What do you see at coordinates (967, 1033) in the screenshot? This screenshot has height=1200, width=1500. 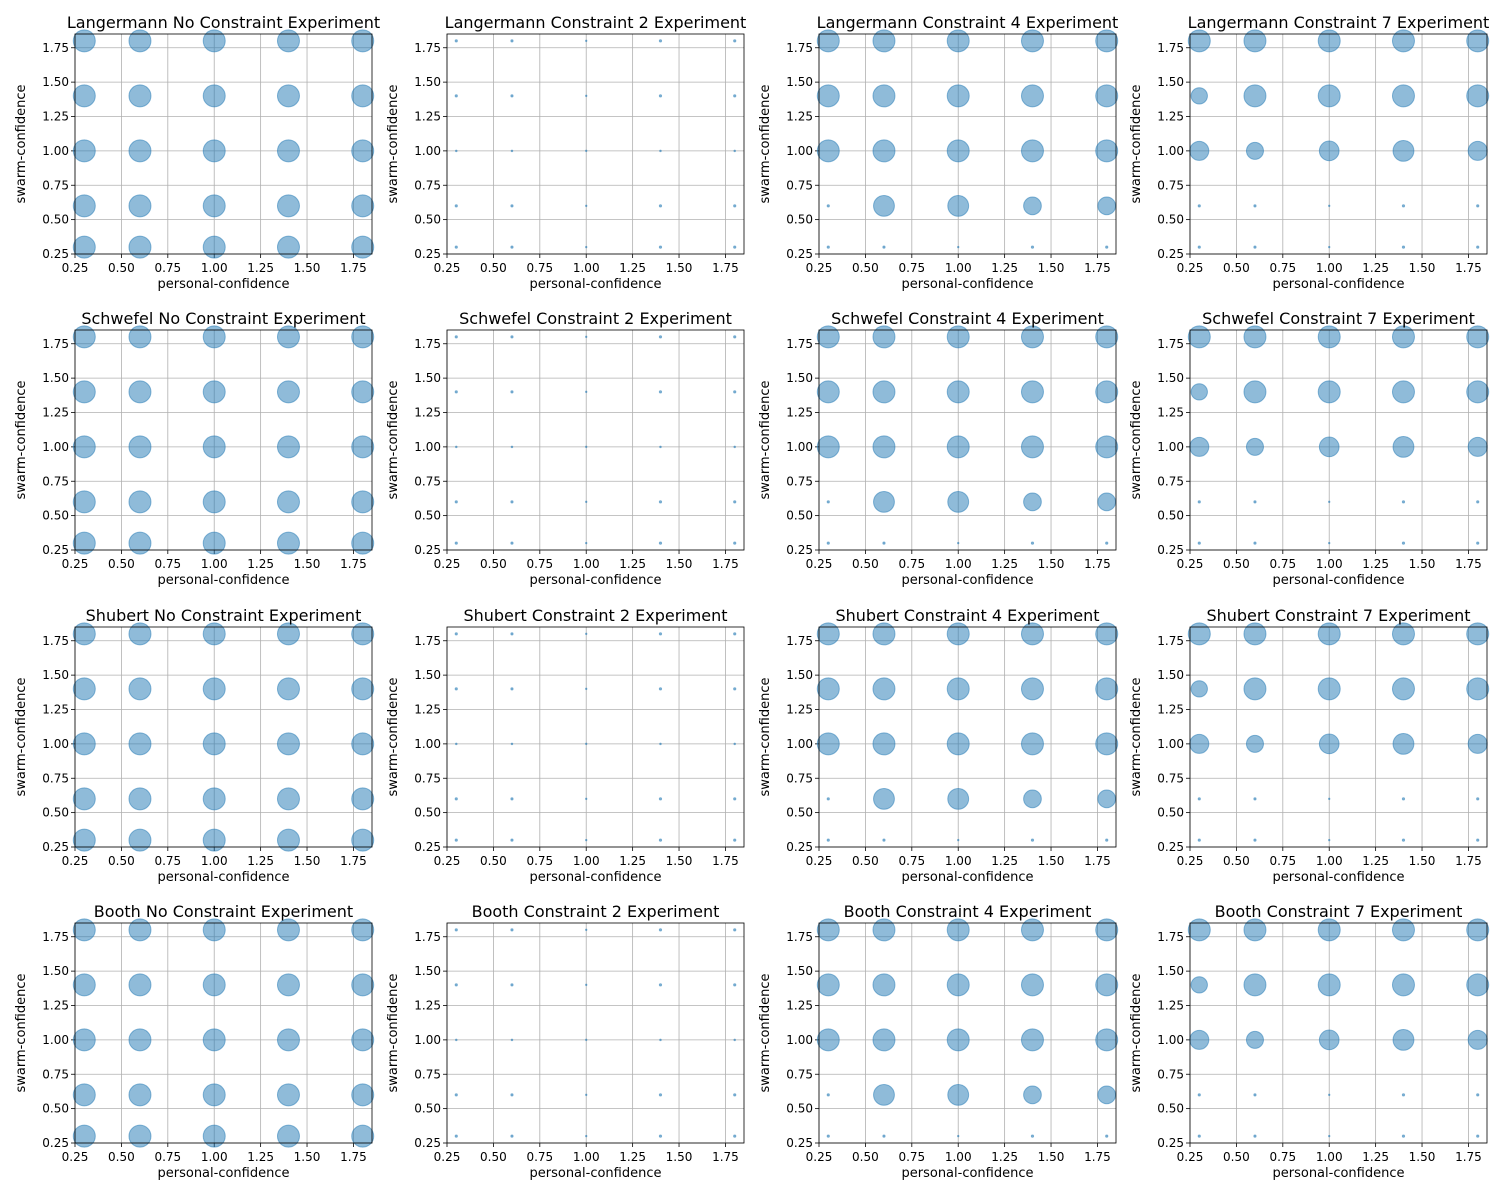 I see `plot-area` at bounding box center [967, 1033].